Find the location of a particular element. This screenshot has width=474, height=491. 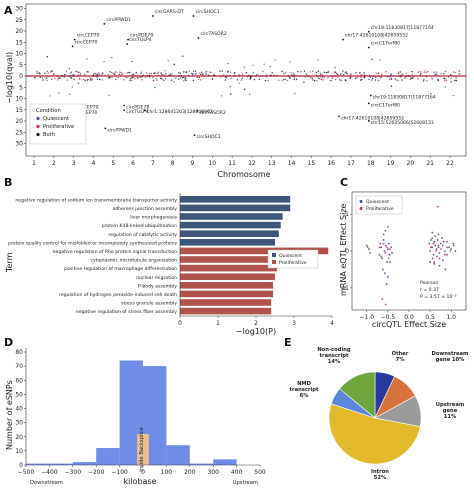

panel-c-x-tick-label: −0.5 is located at coordinates (388, 317).